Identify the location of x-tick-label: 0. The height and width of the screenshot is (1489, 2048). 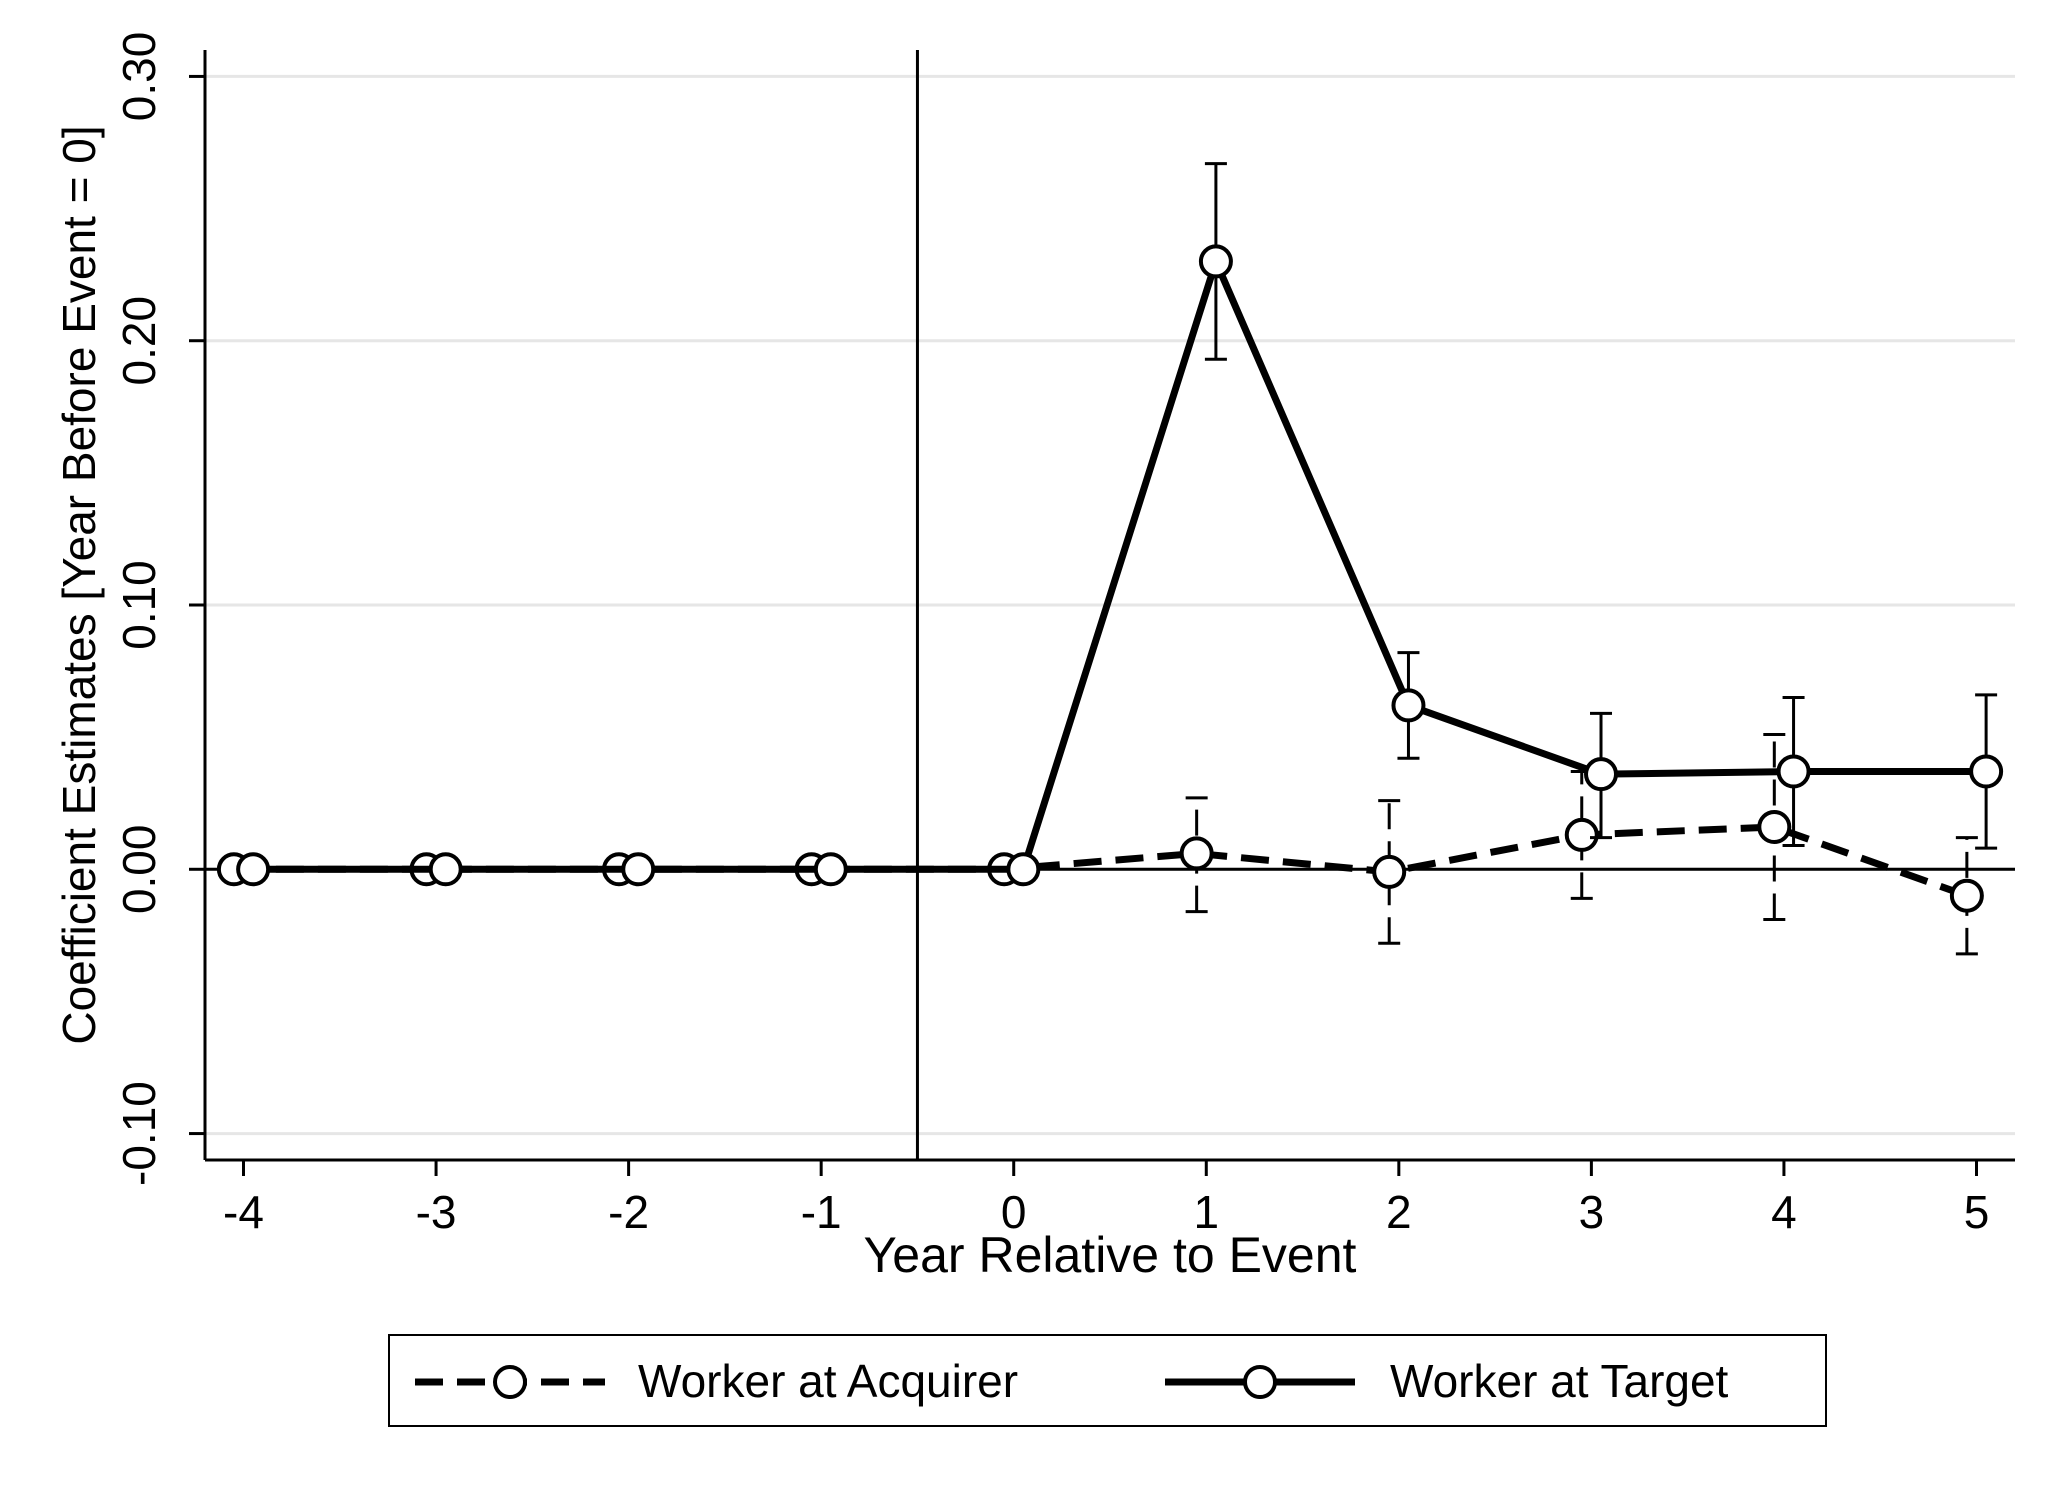
(1014, 1212).